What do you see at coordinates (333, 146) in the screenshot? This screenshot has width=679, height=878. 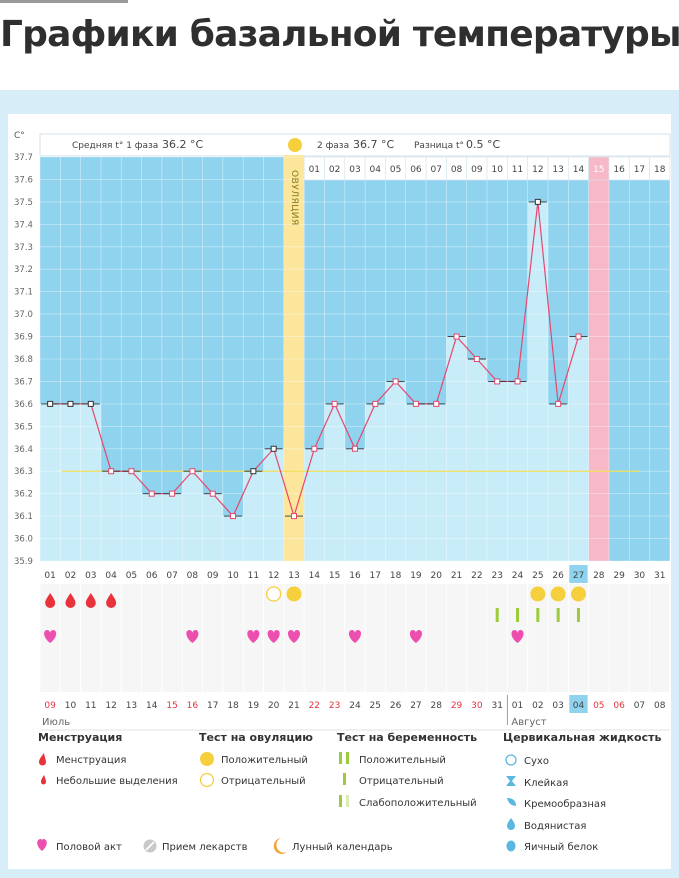 I see `phase2-label: 2 фаза` at bounding box center [333, 146].